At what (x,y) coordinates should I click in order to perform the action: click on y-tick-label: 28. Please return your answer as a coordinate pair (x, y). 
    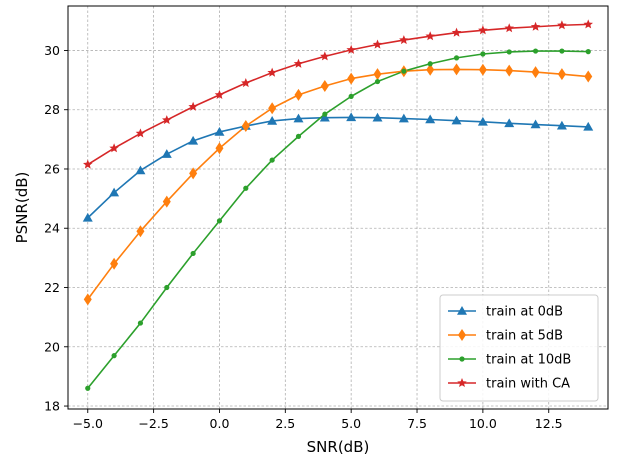
    Looking at the image, I should click on (52, 109).